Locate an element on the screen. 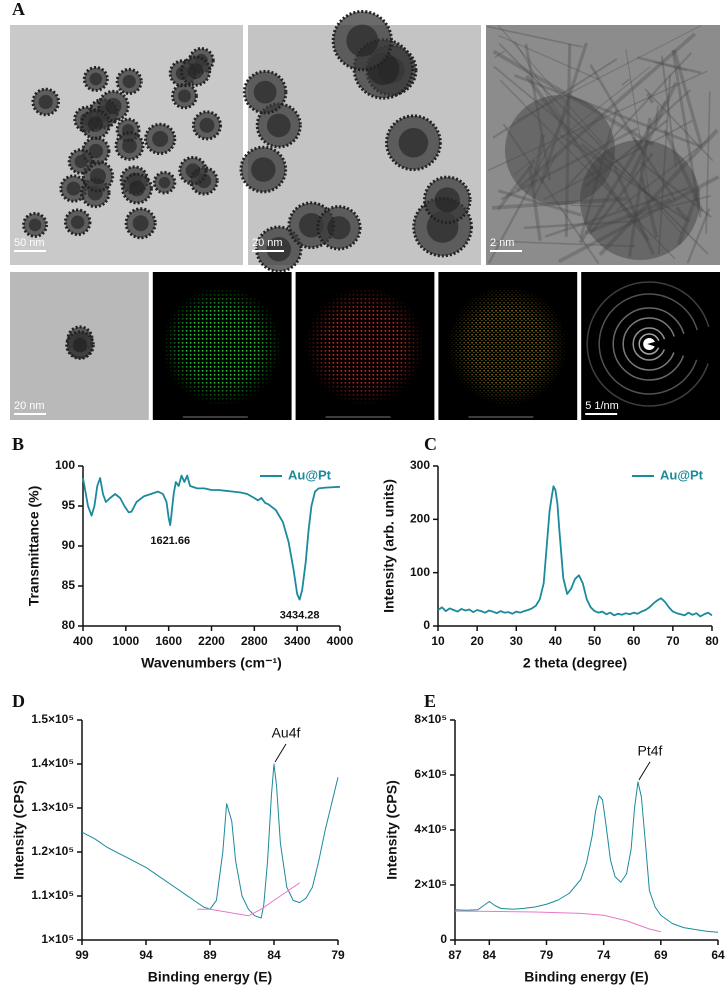 The width and height of the screenshot is (728, 991). scale-bar-label: 2 nm is located at coordinates (502, 243).